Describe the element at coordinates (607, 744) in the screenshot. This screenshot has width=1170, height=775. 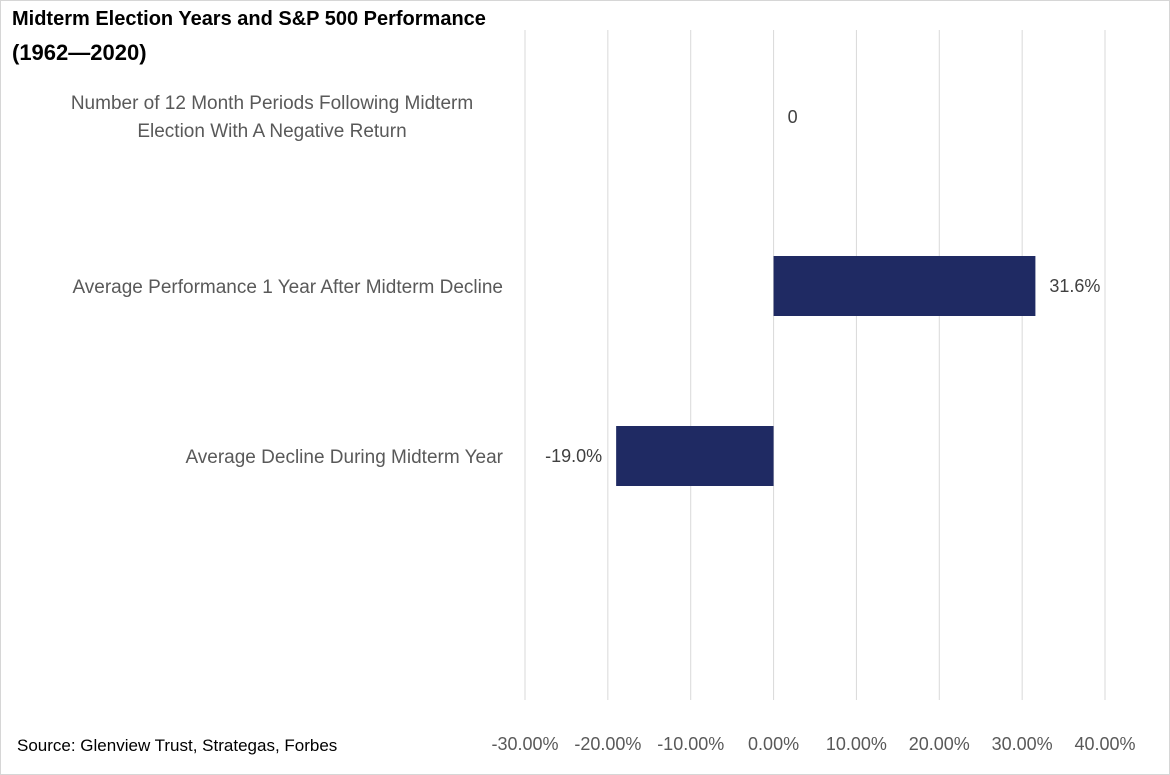
I see `x-tick-label: -20.00%` at that location.